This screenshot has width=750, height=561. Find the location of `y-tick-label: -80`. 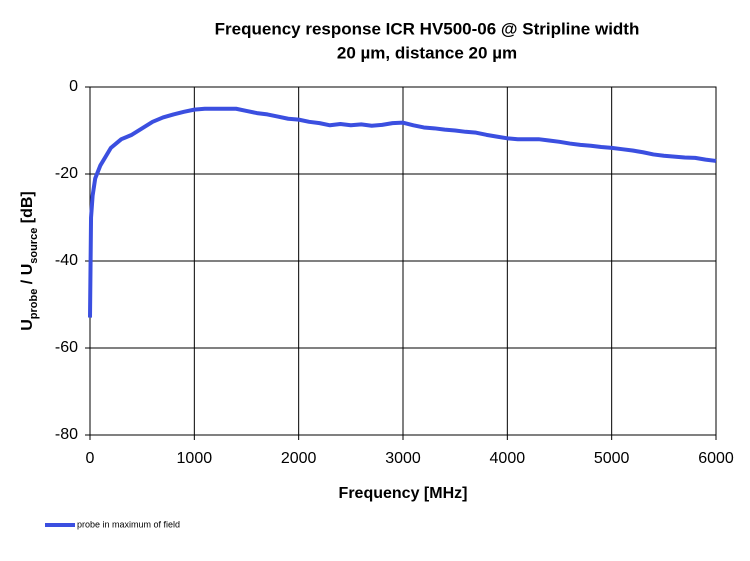

y-tick-label: -80 is located at coordinates (66, 434).